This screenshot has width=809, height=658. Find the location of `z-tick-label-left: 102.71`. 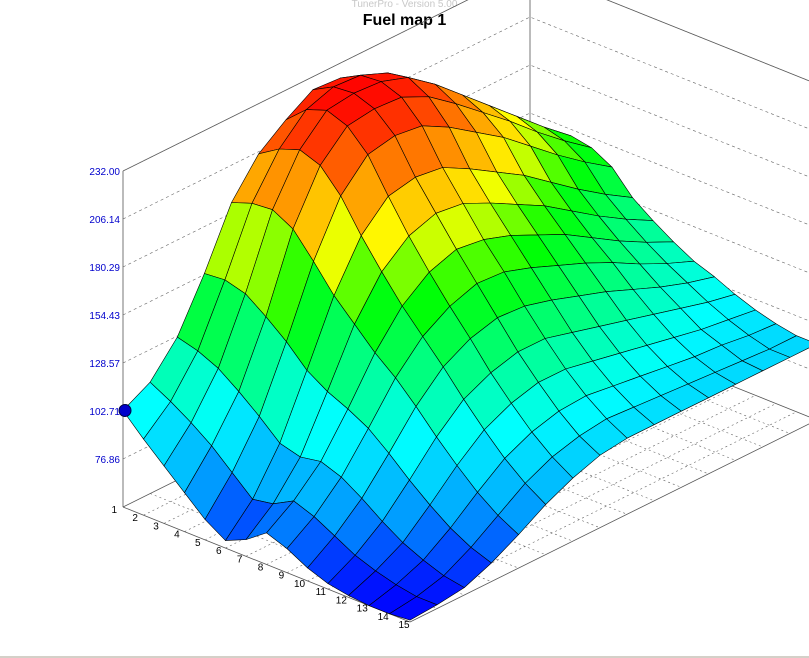

z-tick-label-left: 102.71 is located at coordinates (104, 412).